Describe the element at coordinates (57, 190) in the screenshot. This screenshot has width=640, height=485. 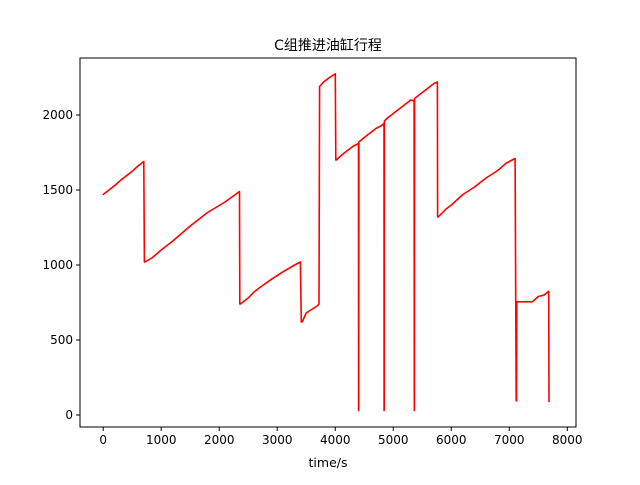
I see `y-tick-label: 1500` at that location.